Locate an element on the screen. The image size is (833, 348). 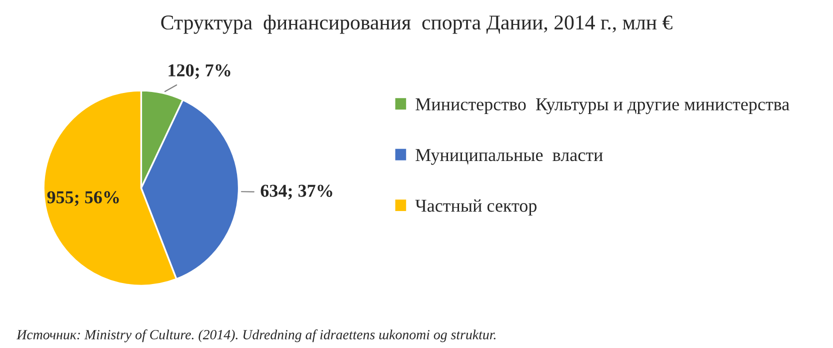
legend-label: Муниципальные власти is located at coordinates (509, 157).